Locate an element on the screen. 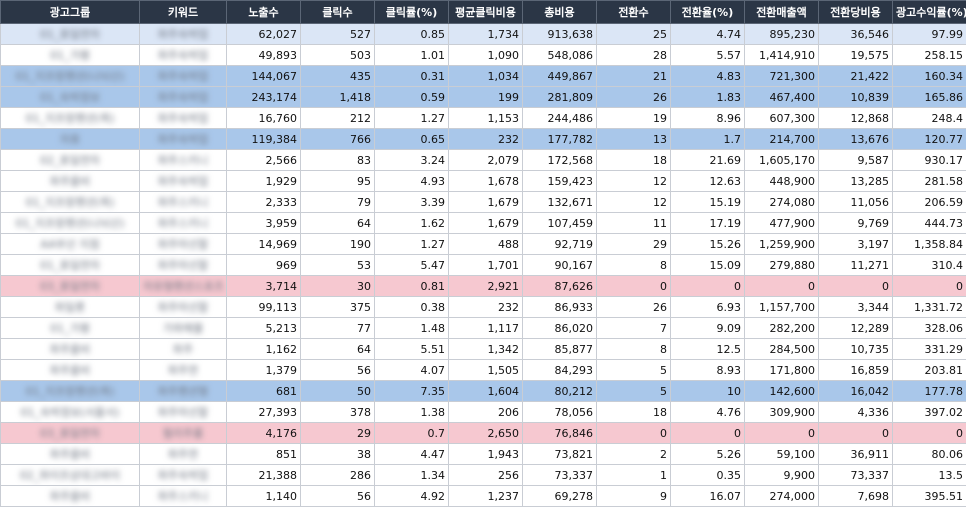  metric-cell: 281,809 is located at coordinates (560, 97).